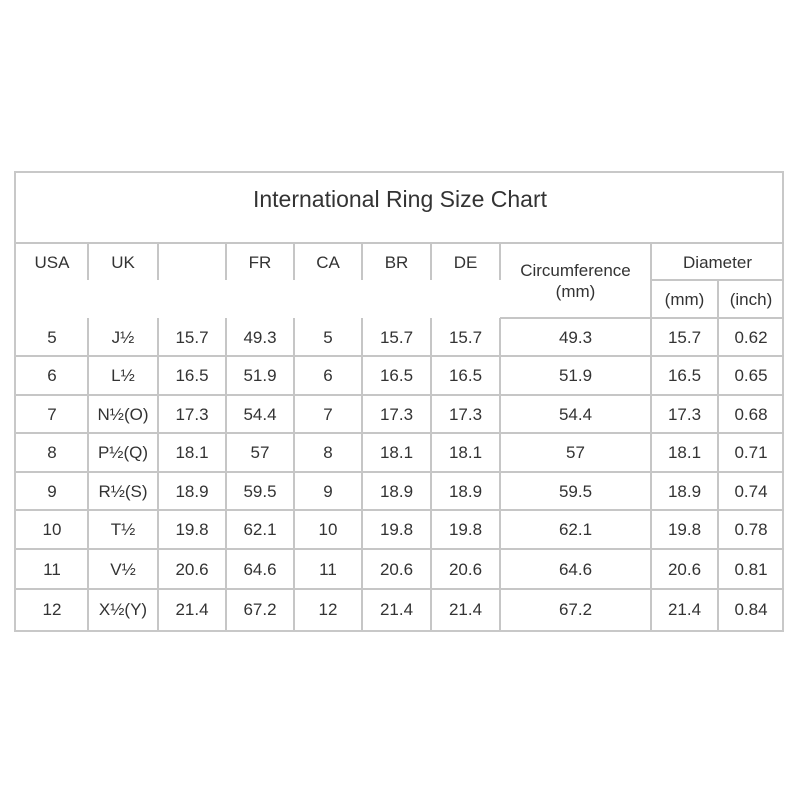 The image size is (800, 800). Describe the element at coordinates (751, 491) in the screenshot. I see `table-cell: 0.74` at that location.